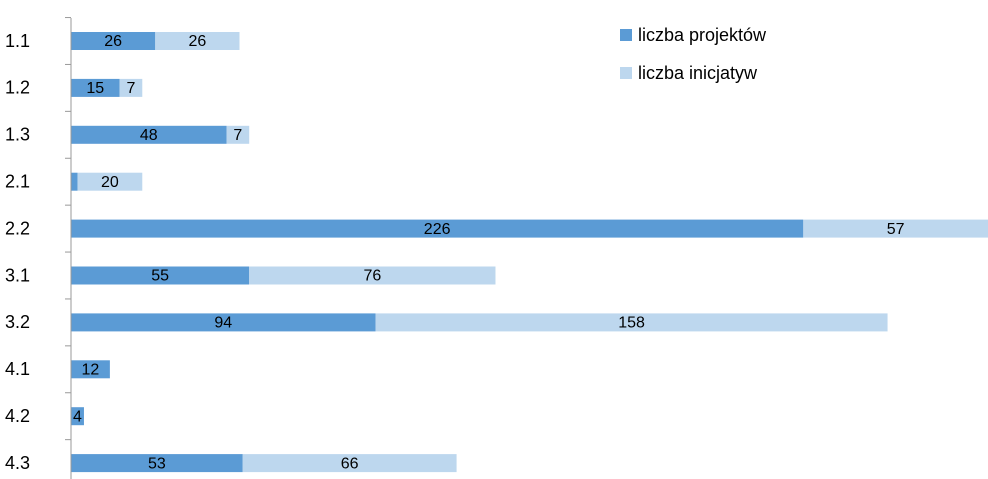 Image resolution: width=988 pixels, height=479 pixels. I want to click on y-tick-label: 4.1, so click(17, 369).